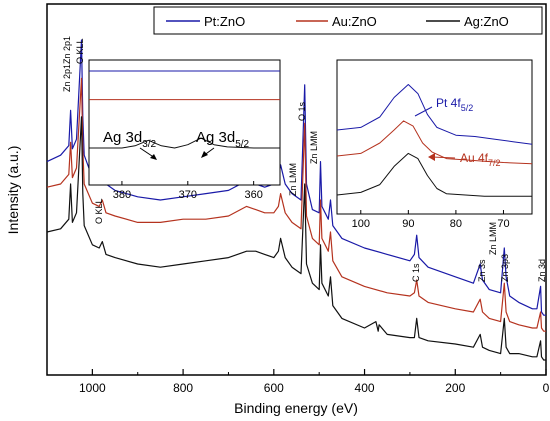  Describe the element at coordinates (361, 224) in the screenshot. I see `inset-4f-tick-label: 100` at that location.